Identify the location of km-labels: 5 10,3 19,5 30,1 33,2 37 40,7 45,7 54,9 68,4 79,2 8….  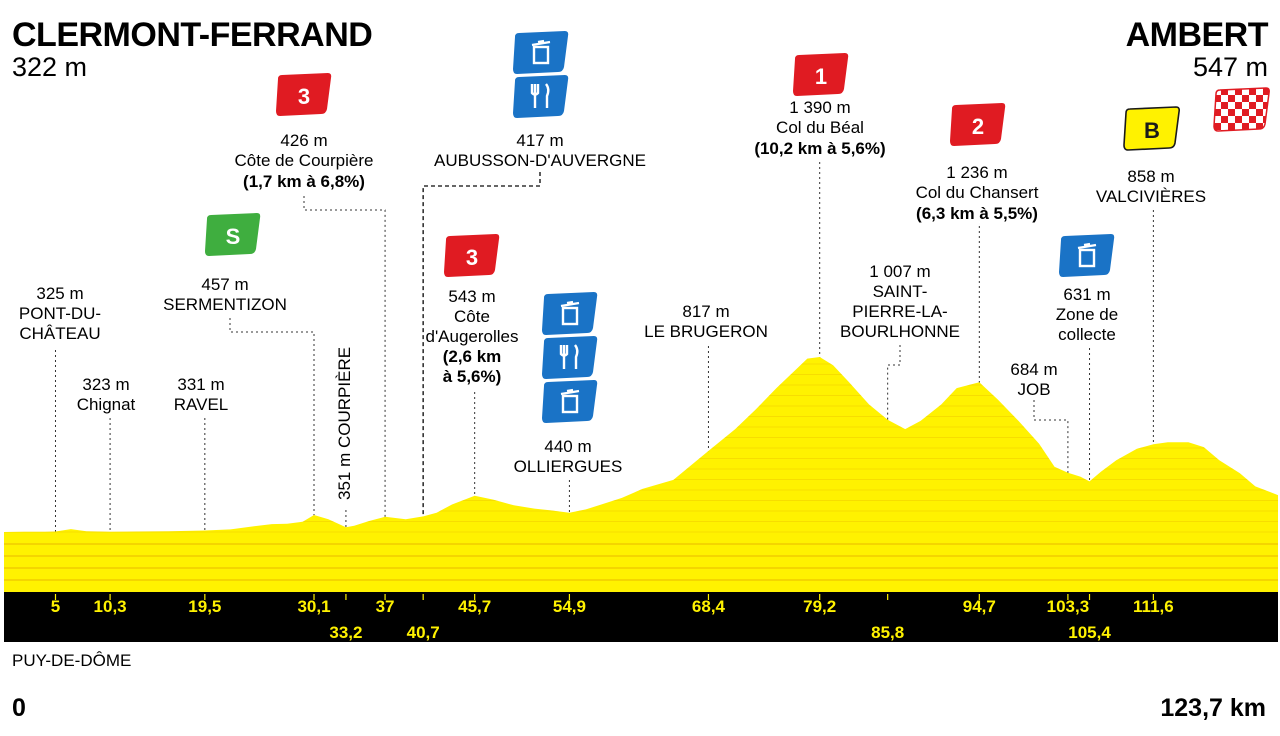
(612, 618).